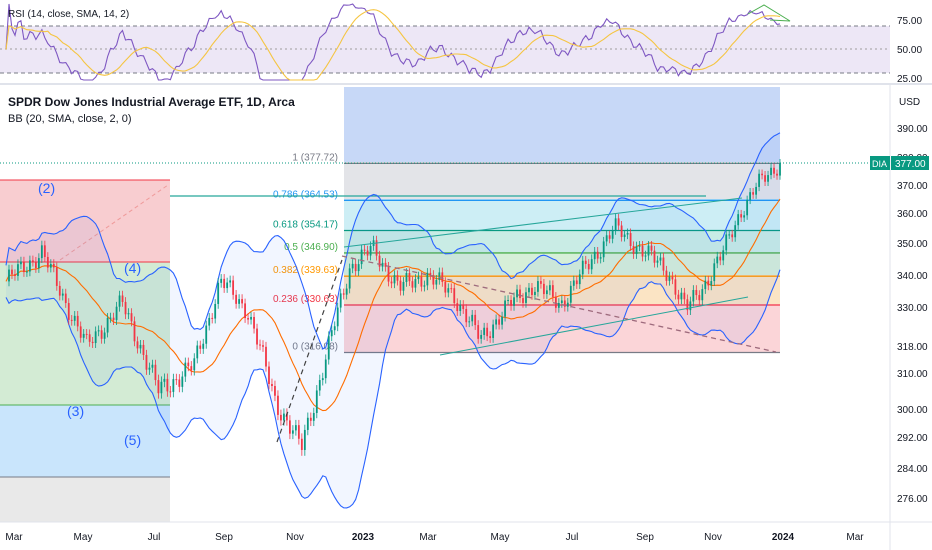  I want to click on rsi-indicator-label: RSI (14, close, SMA, 14, 2), so click(68, 14).